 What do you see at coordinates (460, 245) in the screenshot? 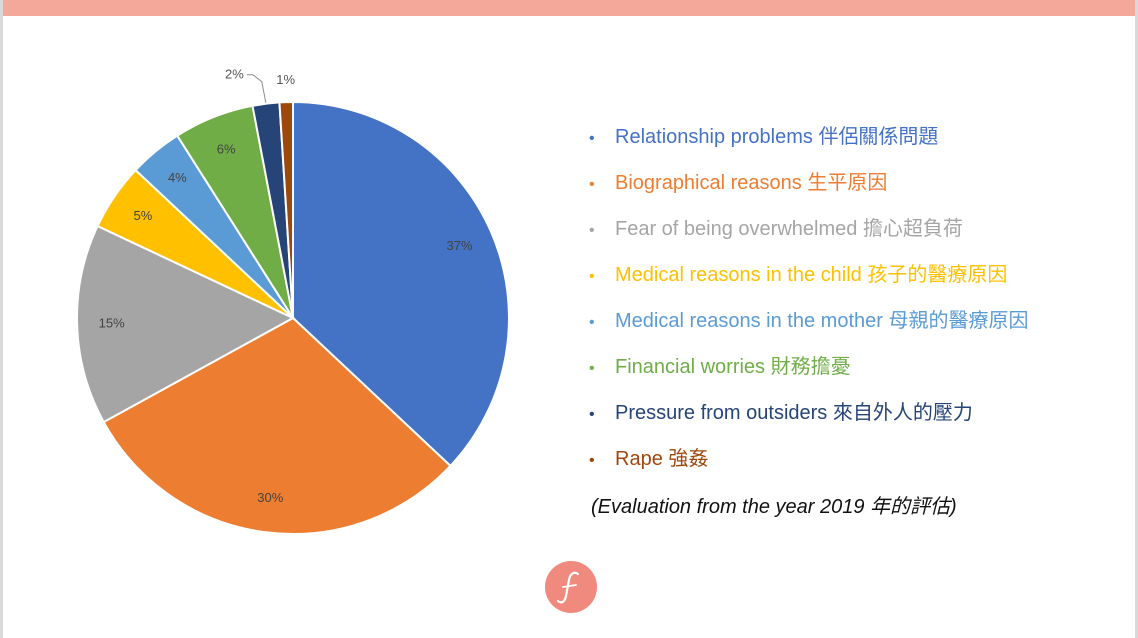
I see `slice-label-1: 37%` at bounding box center [460, 245].